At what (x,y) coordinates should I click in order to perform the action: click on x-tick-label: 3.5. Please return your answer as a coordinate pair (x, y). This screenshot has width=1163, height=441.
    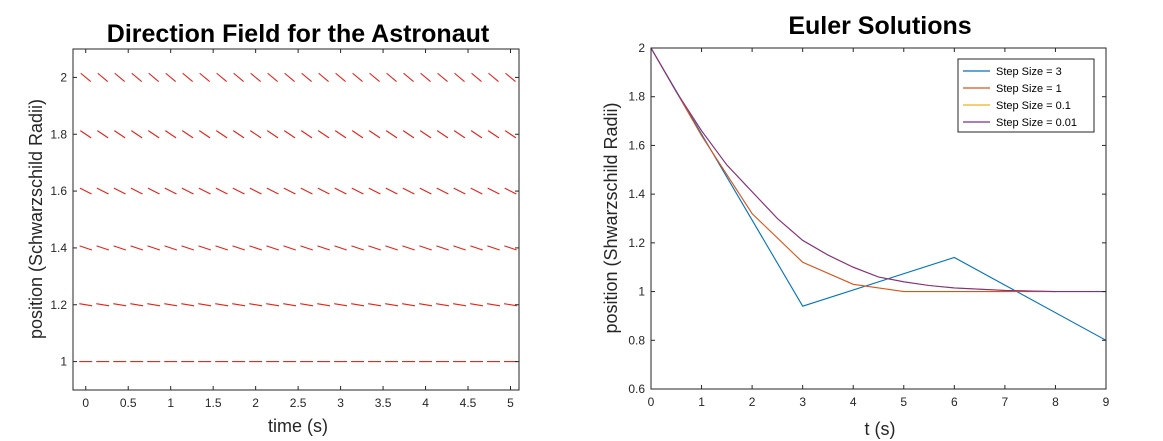
    Looking at the image, I should click on (383, 403).